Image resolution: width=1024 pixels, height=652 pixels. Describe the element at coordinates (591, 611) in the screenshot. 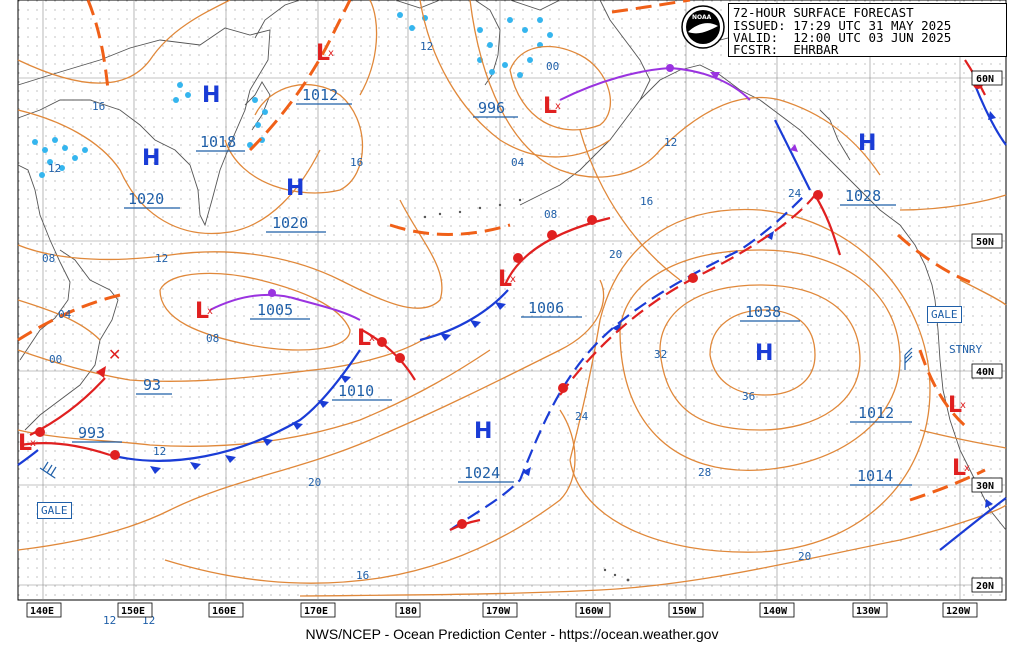

I see `svg-text: 160W` at that location.